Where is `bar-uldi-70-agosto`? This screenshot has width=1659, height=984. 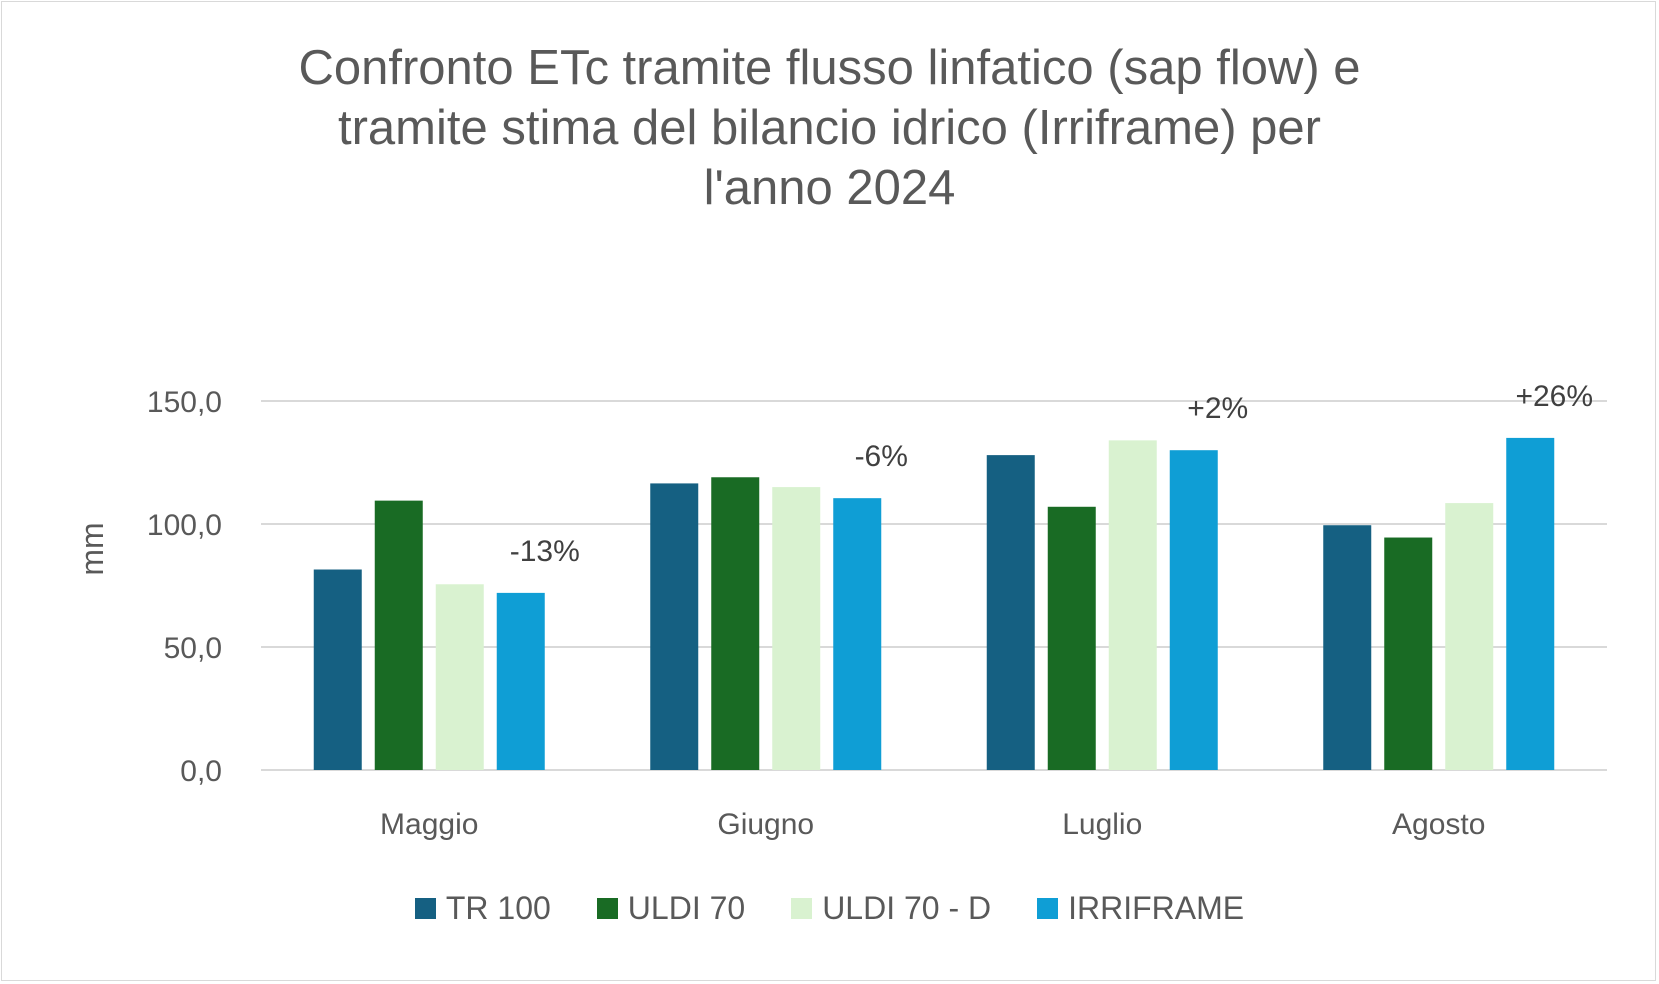 bar-uldi-70-agosto is located at coordinates (1408, 653).